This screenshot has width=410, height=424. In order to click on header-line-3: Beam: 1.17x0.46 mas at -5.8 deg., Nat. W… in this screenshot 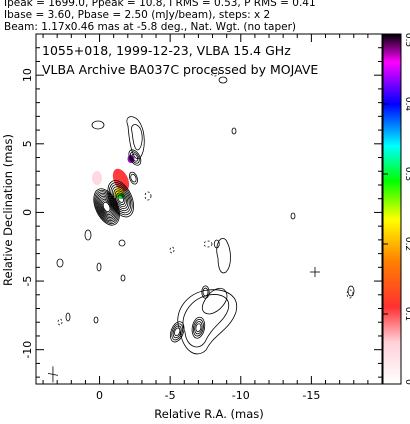, I will do `click(150, 27)`.